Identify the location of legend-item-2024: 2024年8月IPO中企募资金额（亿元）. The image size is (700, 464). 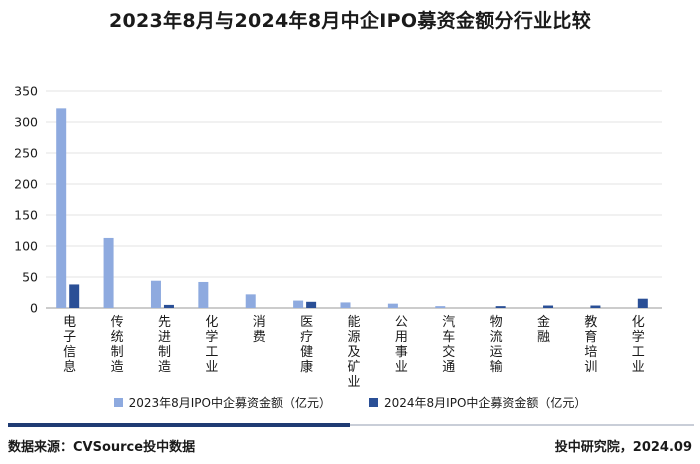
(477, 402).